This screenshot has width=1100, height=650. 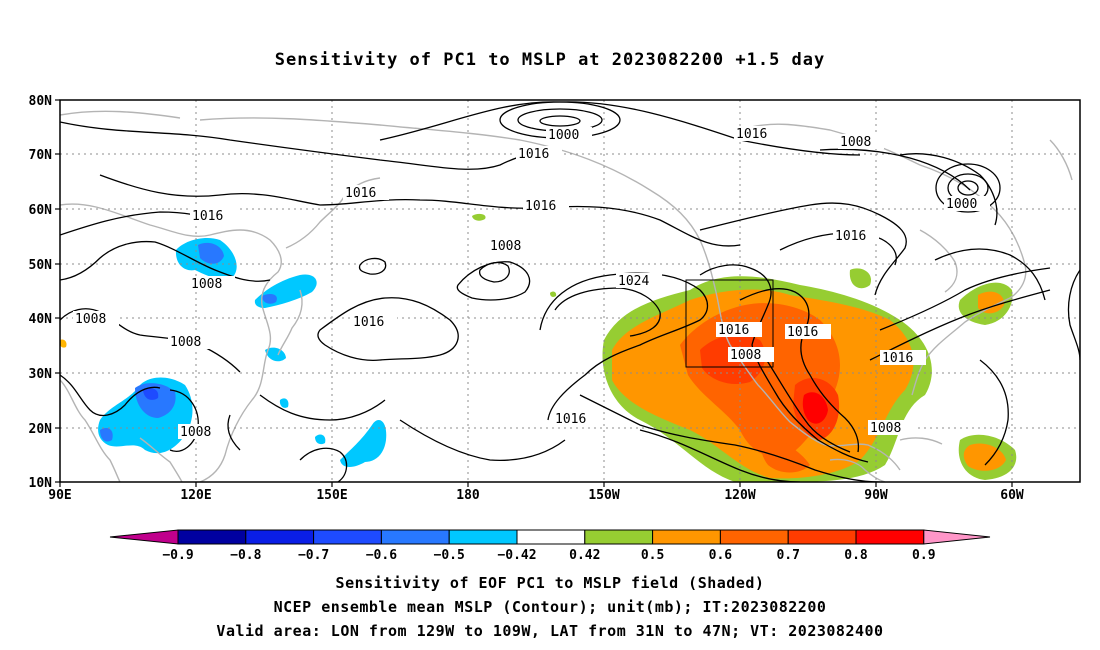 I want to click on lat-label: 30N, so click(x=41, y=374).